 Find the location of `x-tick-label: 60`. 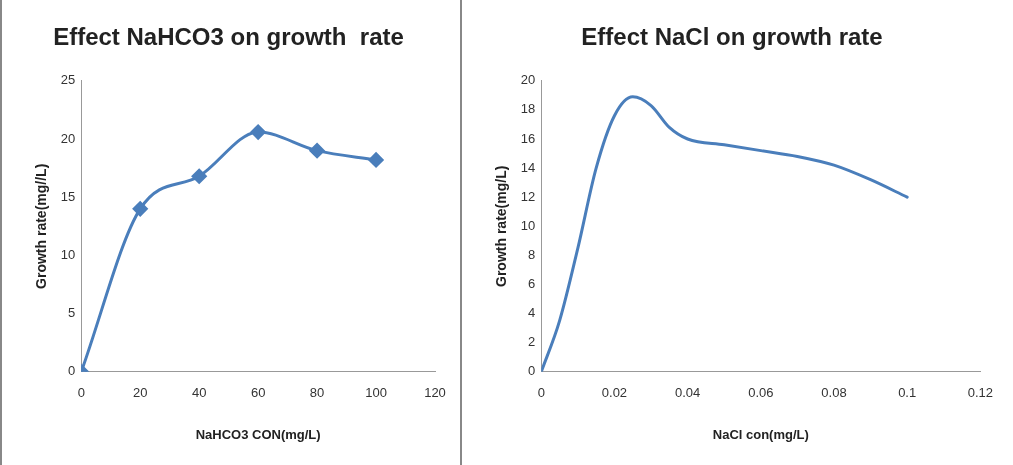

x-tick-label: 60 is located at coordinates (258, 393).